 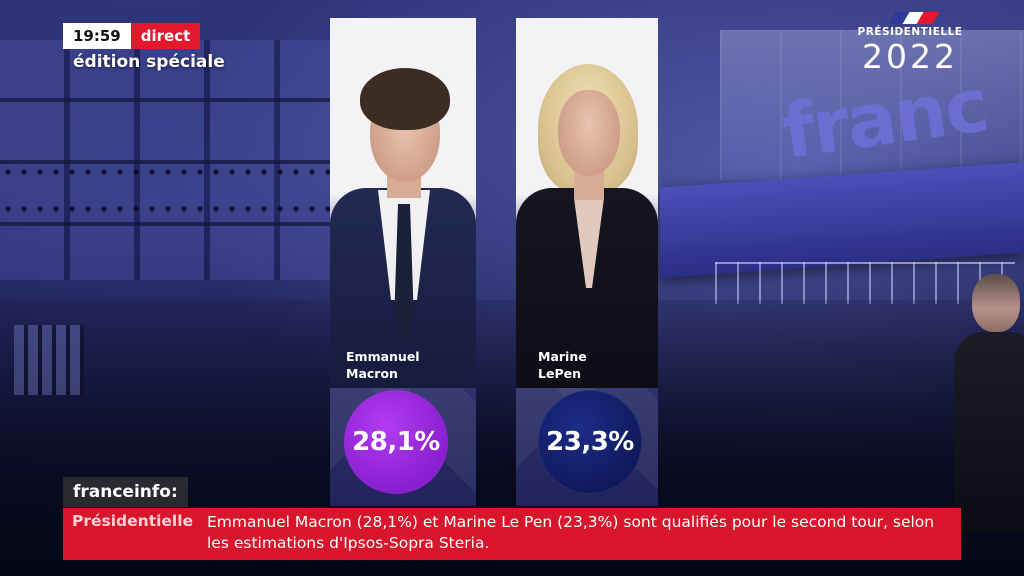 I want to click on candidate-card-lepen: Marine LePen 23,3%, so click(x=587, y=262).